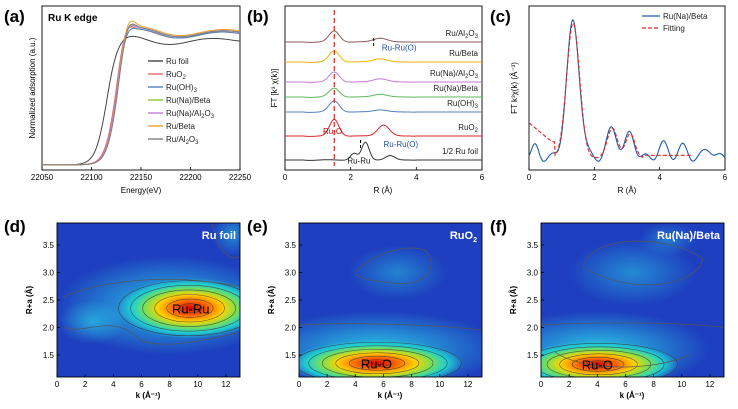 Image resolution: width=738 pixels, height=409 pixels. Describe the element at coordinates (258, 16) in the screenshot. I see `panel-label-b: (b)` at that location.